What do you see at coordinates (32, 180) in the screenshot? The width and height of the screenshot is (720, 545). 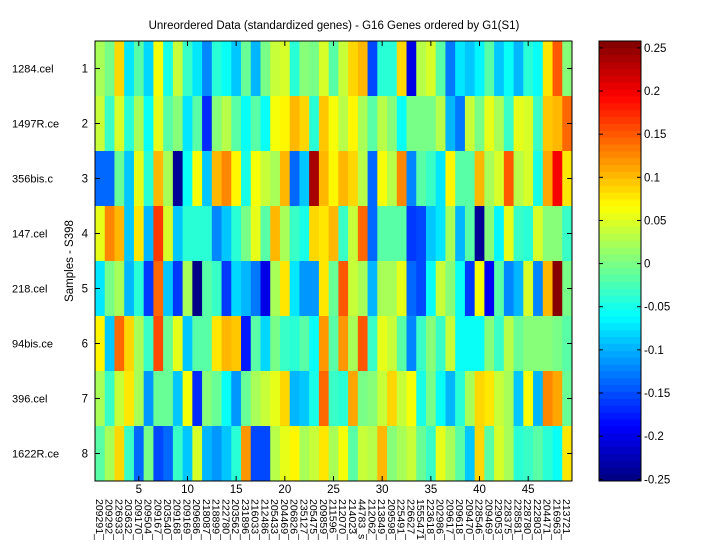 I see `sample-label: 356bis.c` at bounding box center [32, 180].